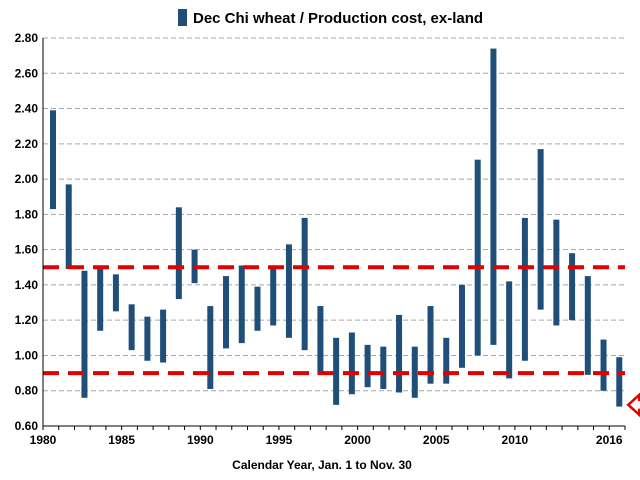 The image size is (640, 480). Describe the element at coordinates (226, 312) in the screenshot. I see `range-bar-1991` at that location.